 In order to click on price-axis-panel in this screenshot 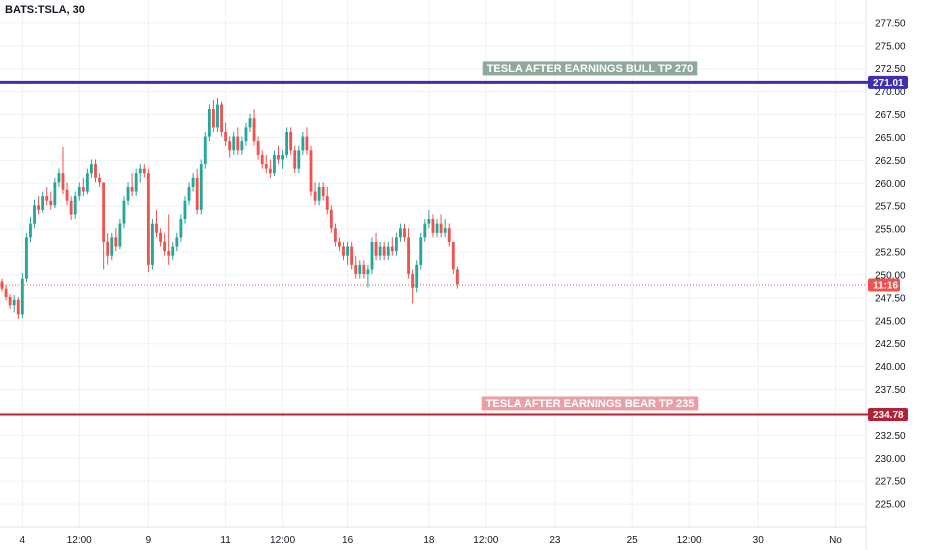, I will do `click(899, 275)`.